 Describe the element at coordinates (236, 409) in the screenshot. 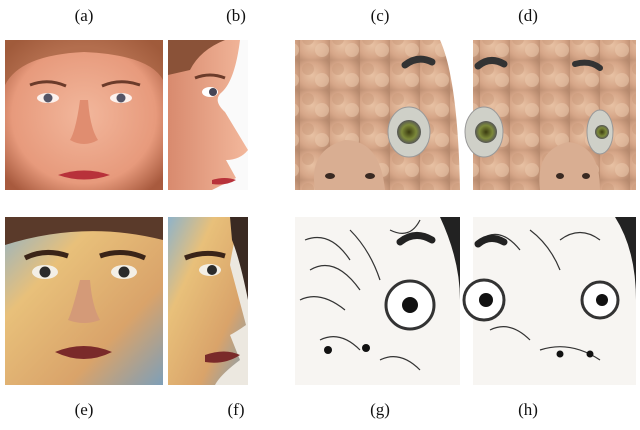

I see `panel-label: (f)` at that location.